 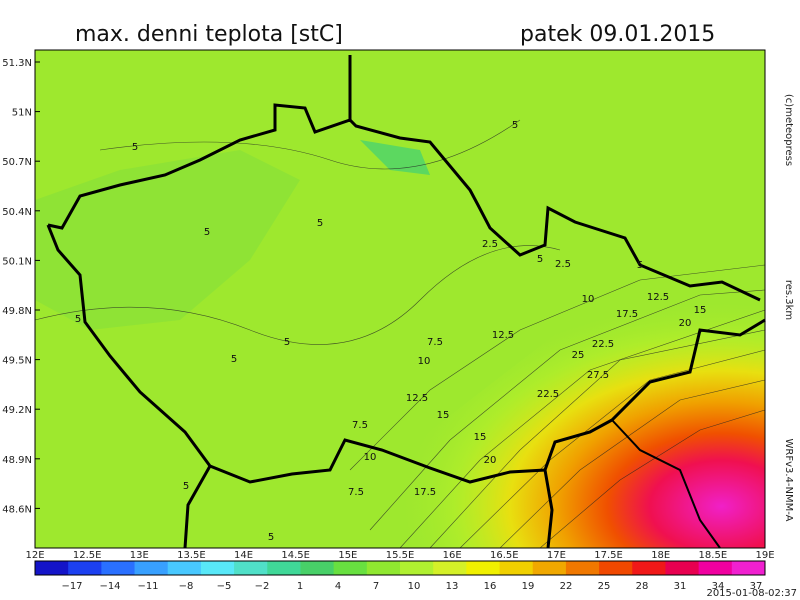 What do you see at coordinates (598, 375) in the screenshot?
I see `contour-label: 27.5` at bounding box center [598, 375].